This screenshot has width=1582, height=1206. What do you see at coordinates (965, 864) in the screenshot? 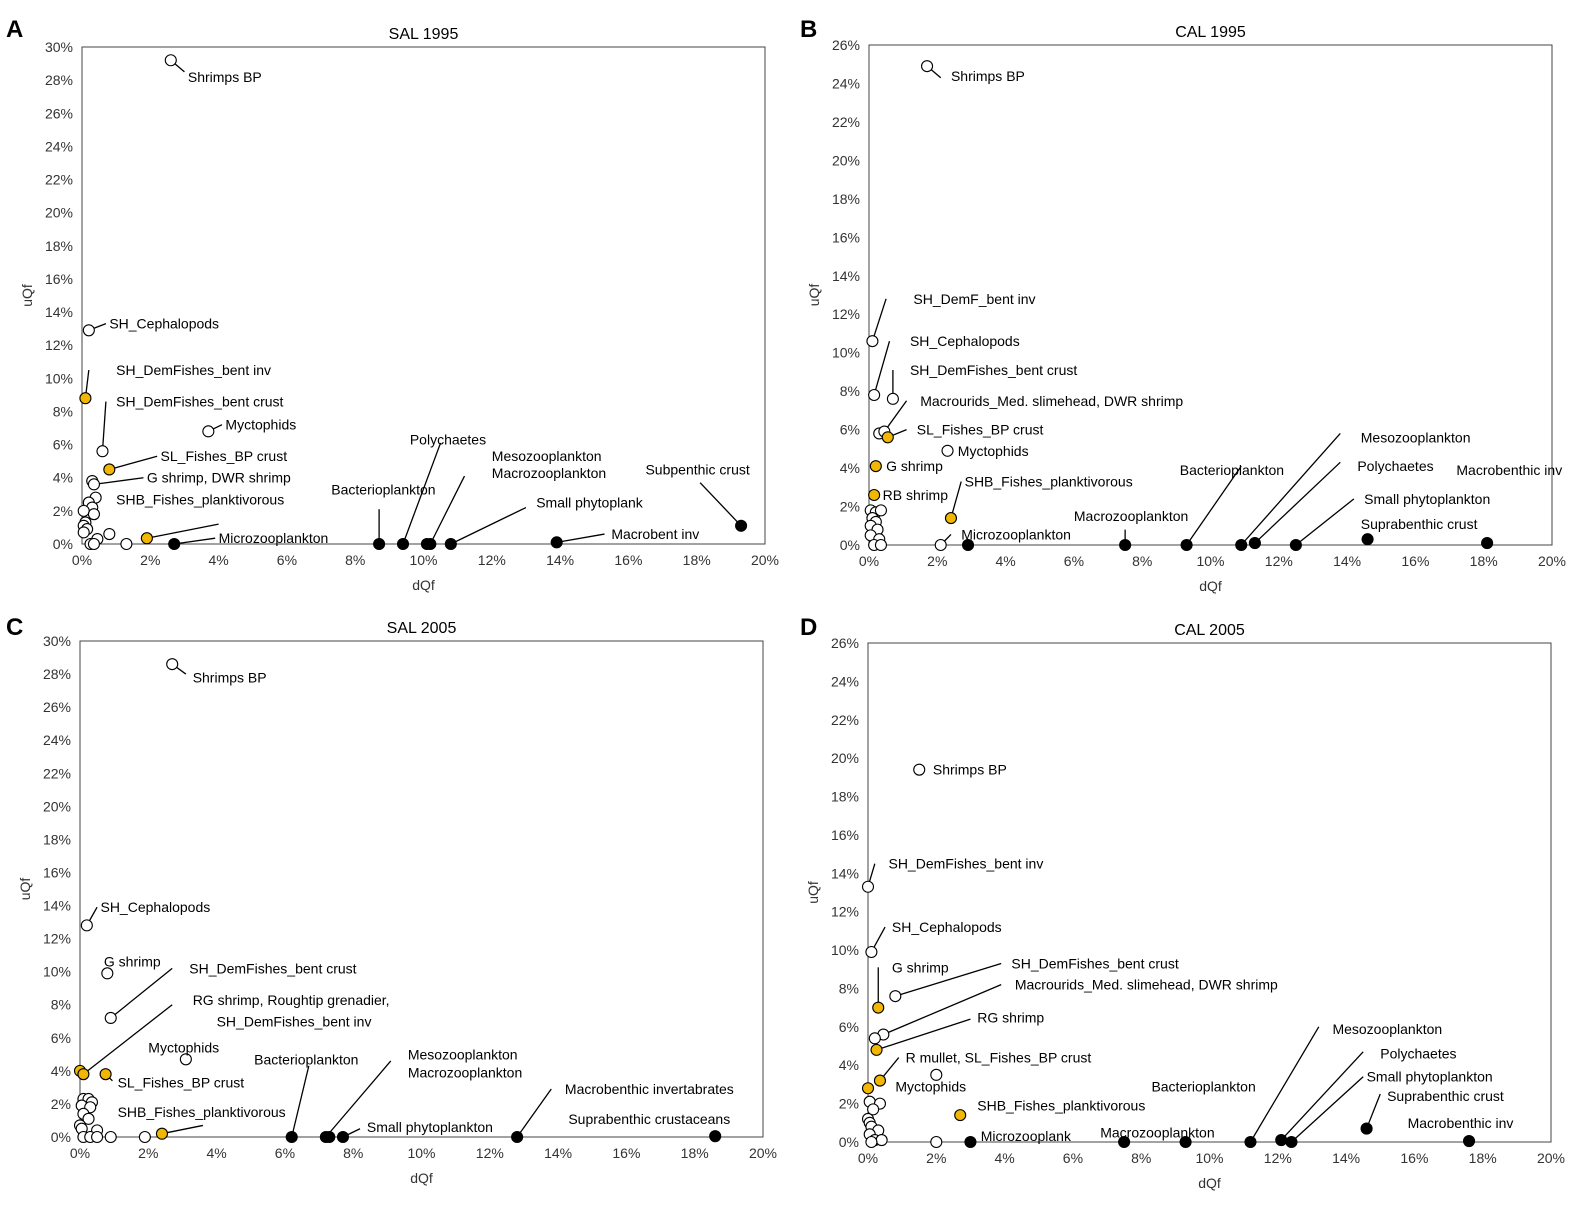
I see `point-annotation: SH_DemFishes_bent inv` at bounding box center [965, 864].